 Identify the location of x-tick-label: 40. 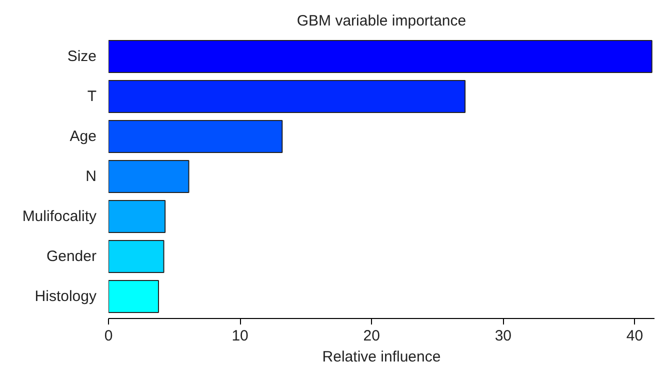
(635, 336).